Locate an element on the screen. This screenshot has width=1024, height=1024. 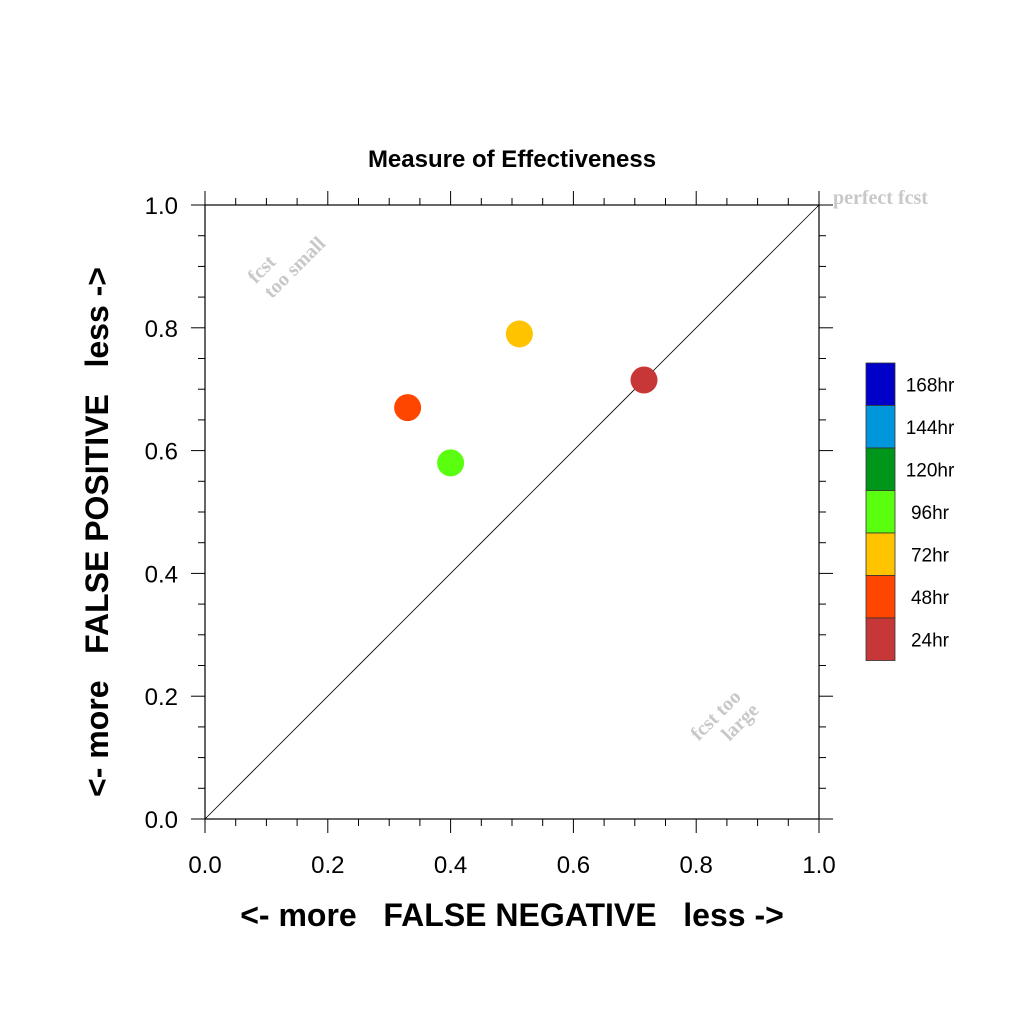
x-tick-label: 0.4 is located at coordinates (450, 865).